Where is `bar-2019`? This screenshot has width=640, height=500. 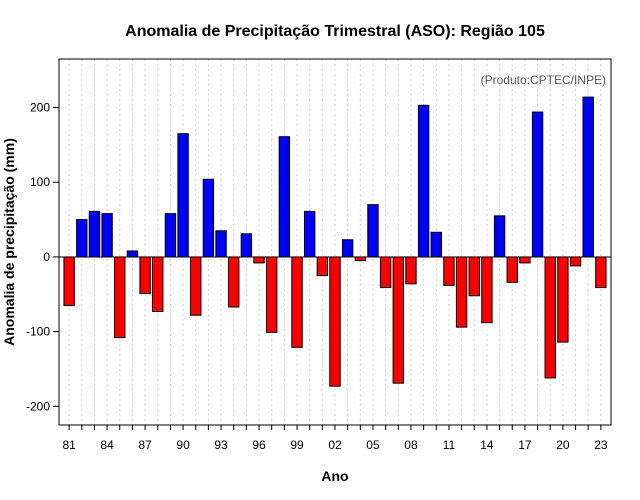 bar-2019 is located at coordinates (550, 317).